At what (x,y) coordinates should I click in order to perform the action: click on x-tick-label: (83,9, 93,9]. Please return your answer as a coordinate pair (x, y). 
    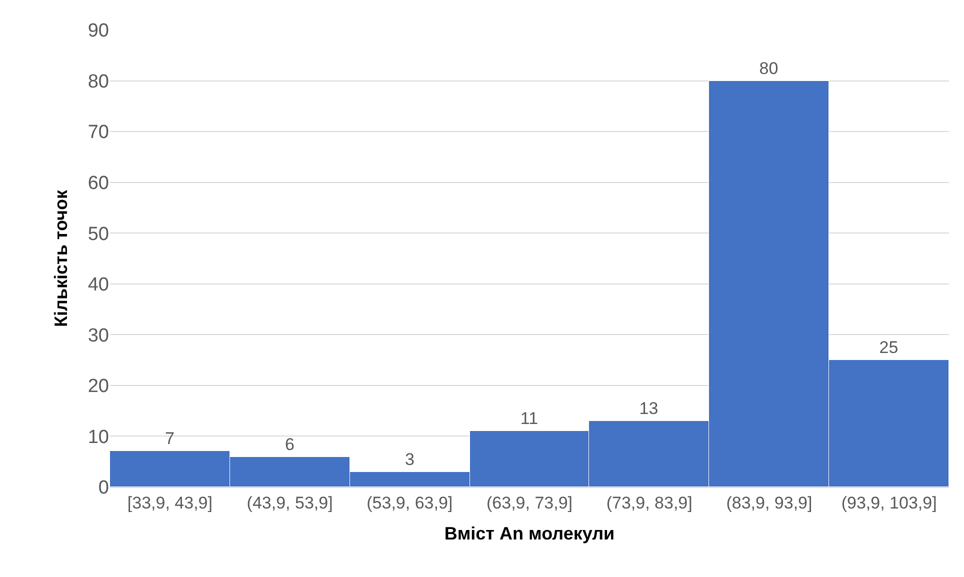
    Looking at the image, I should click on (769, 502).